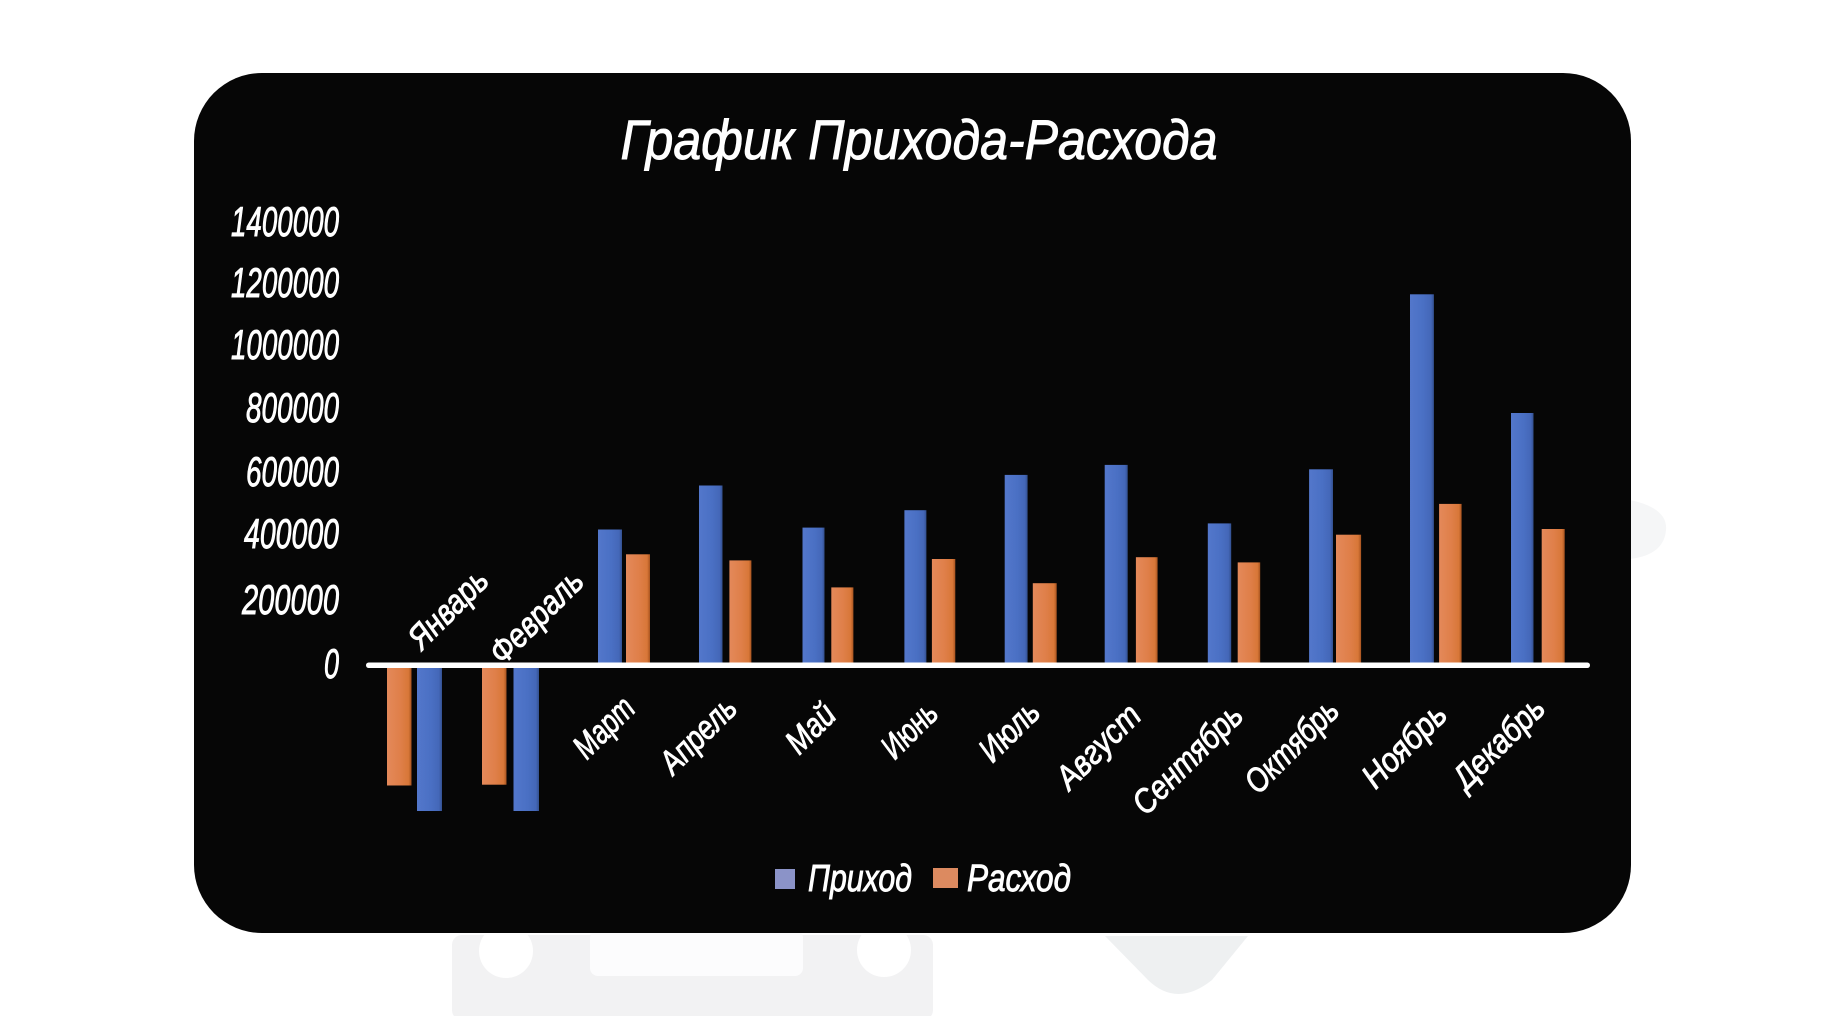 This screenshot has width=1838, height=1016. What do you see at coordinates (860, 879) in the screenshot?
I see `svg-text: Приход` at bounding box center [860, 879].